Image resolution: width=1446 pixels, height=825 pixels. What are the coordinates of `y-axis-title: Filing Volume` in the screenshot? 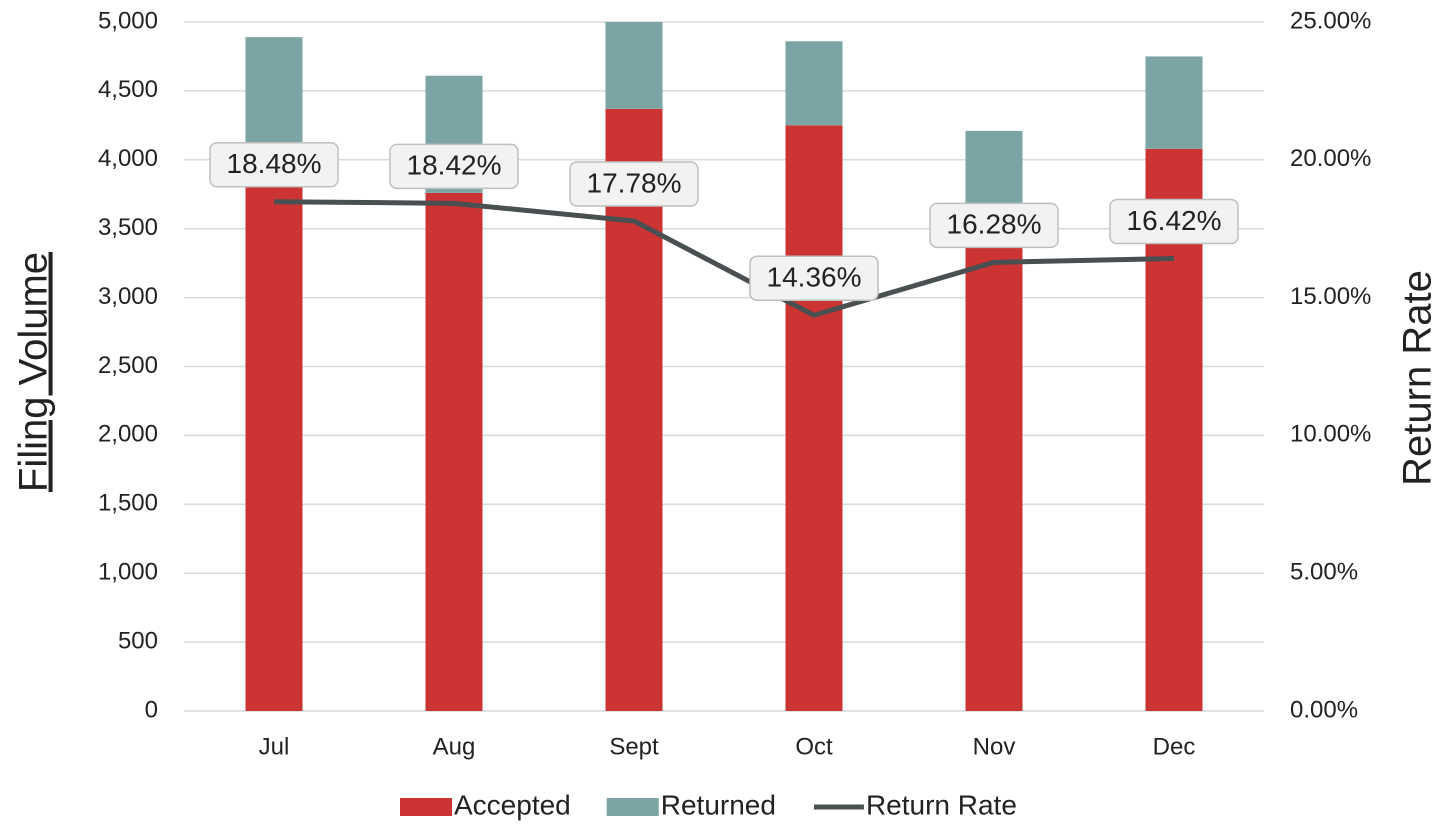 It's located at (34, 372).